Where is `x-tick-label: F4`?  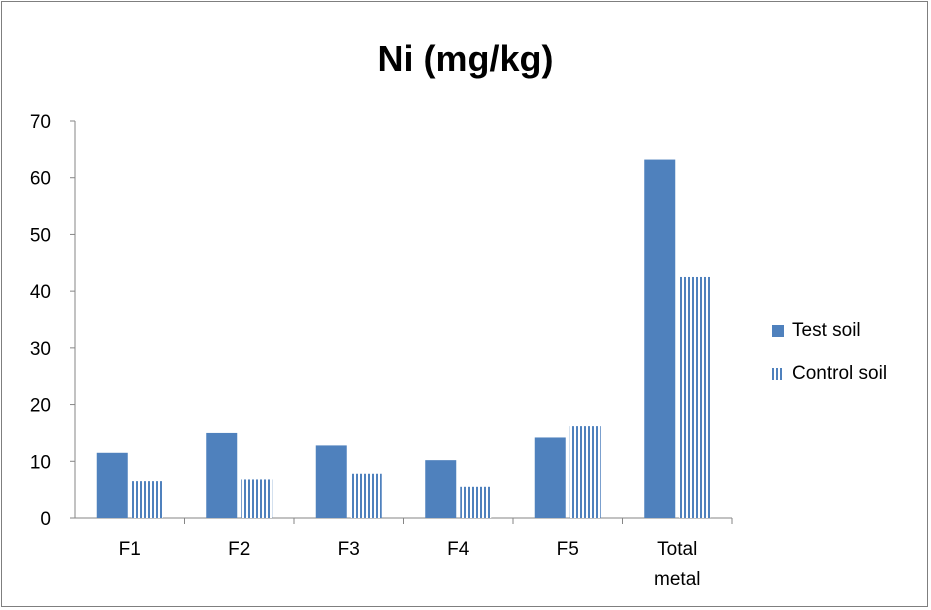 x-tick-label: F4 is located at coordinates (458, 549).